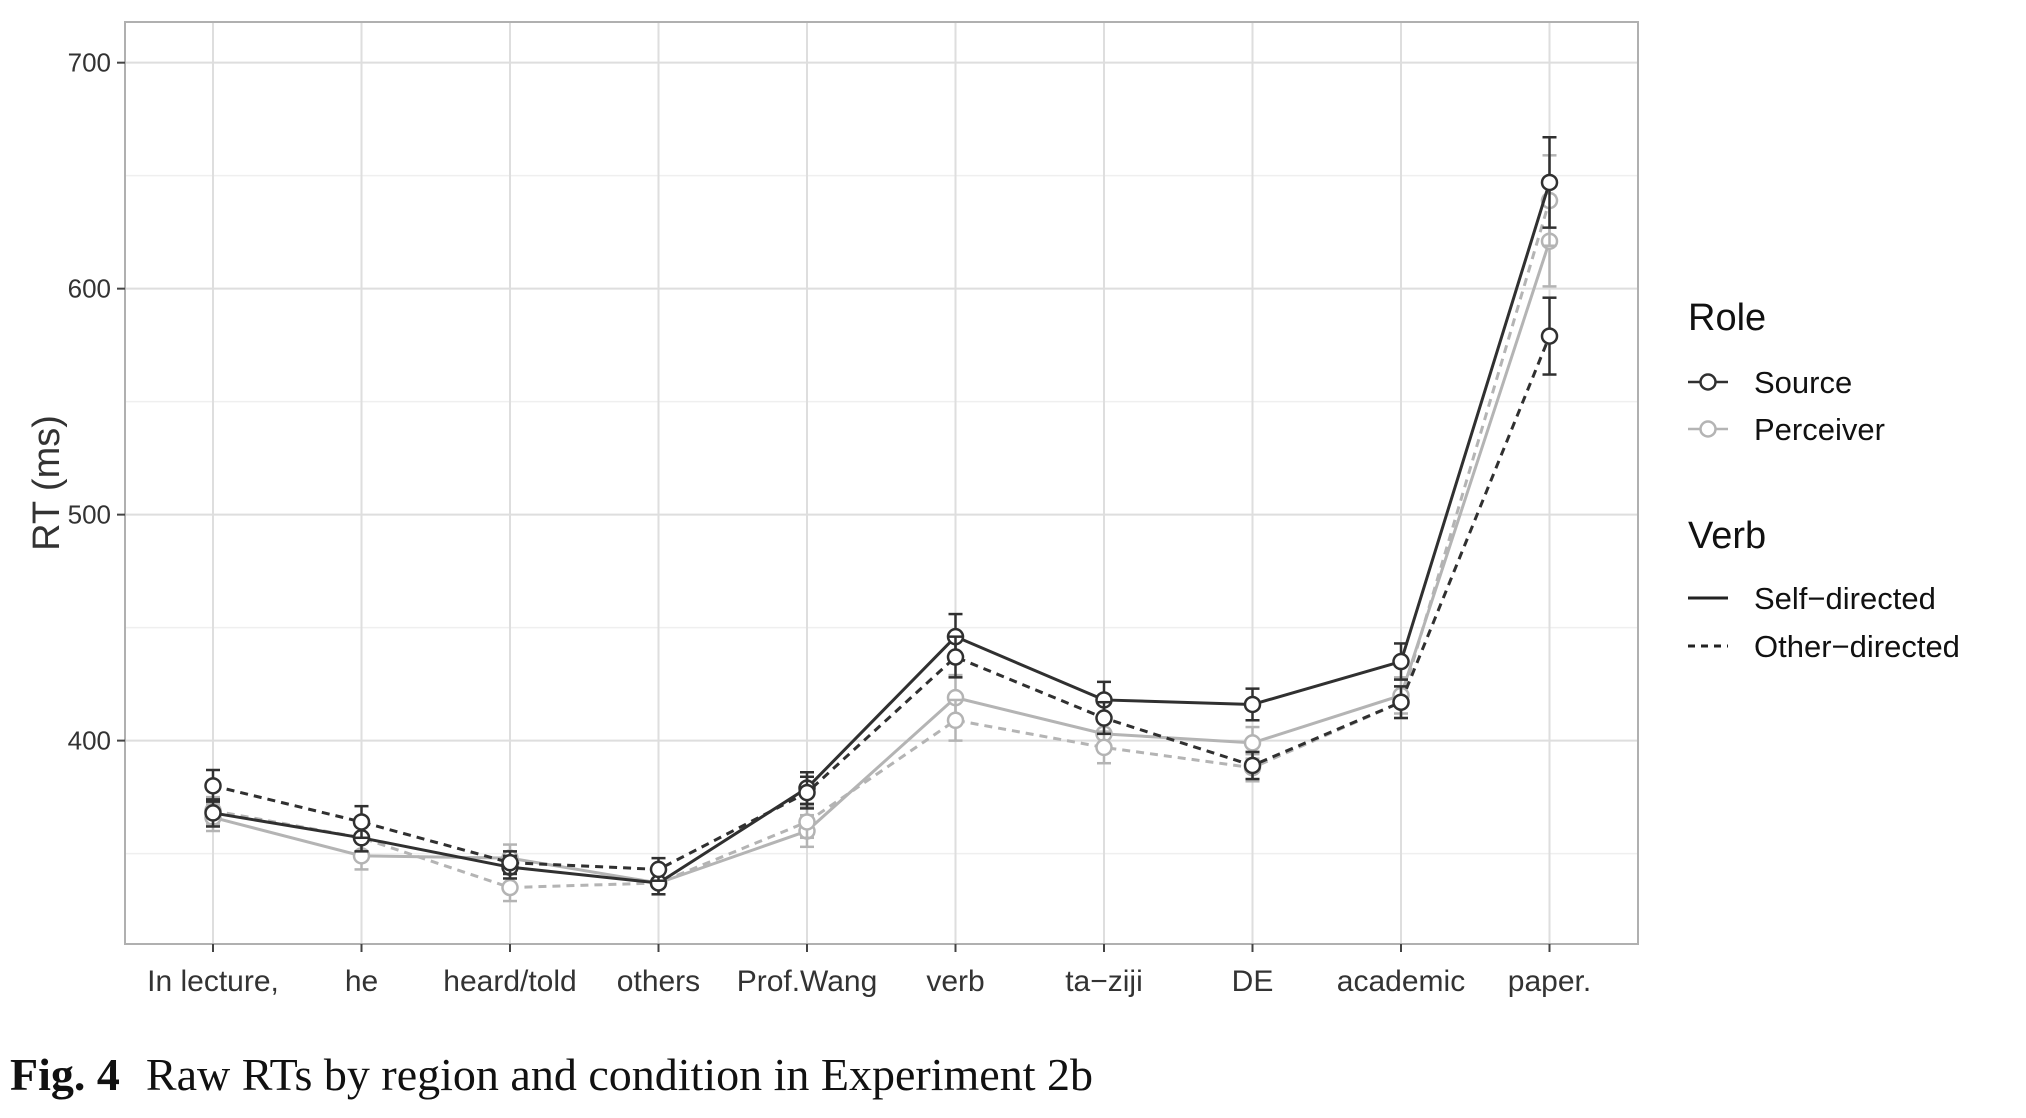 This screenshot has height=1118, width=2026. Describe the element at coordinates (1253, 981) in the screenshot. I see `x-tick-label: DE` at that location.